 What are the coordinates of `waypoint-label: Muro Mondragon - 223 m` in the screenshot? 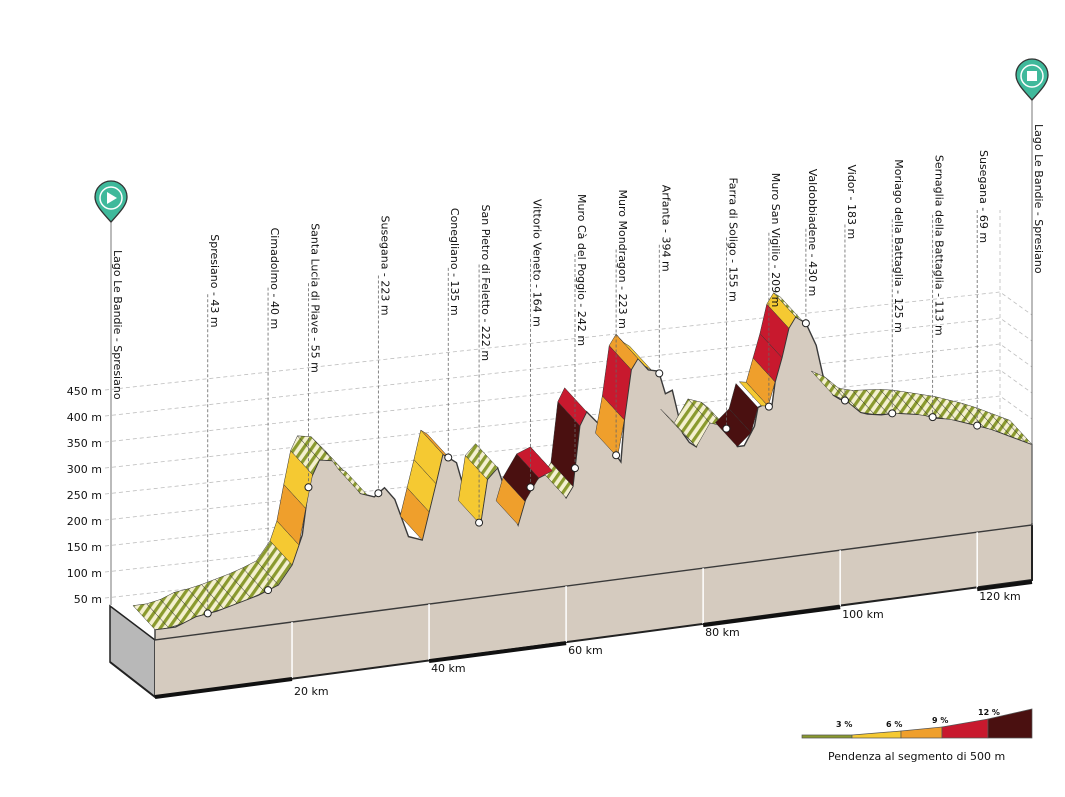 It's located at (622, 259).